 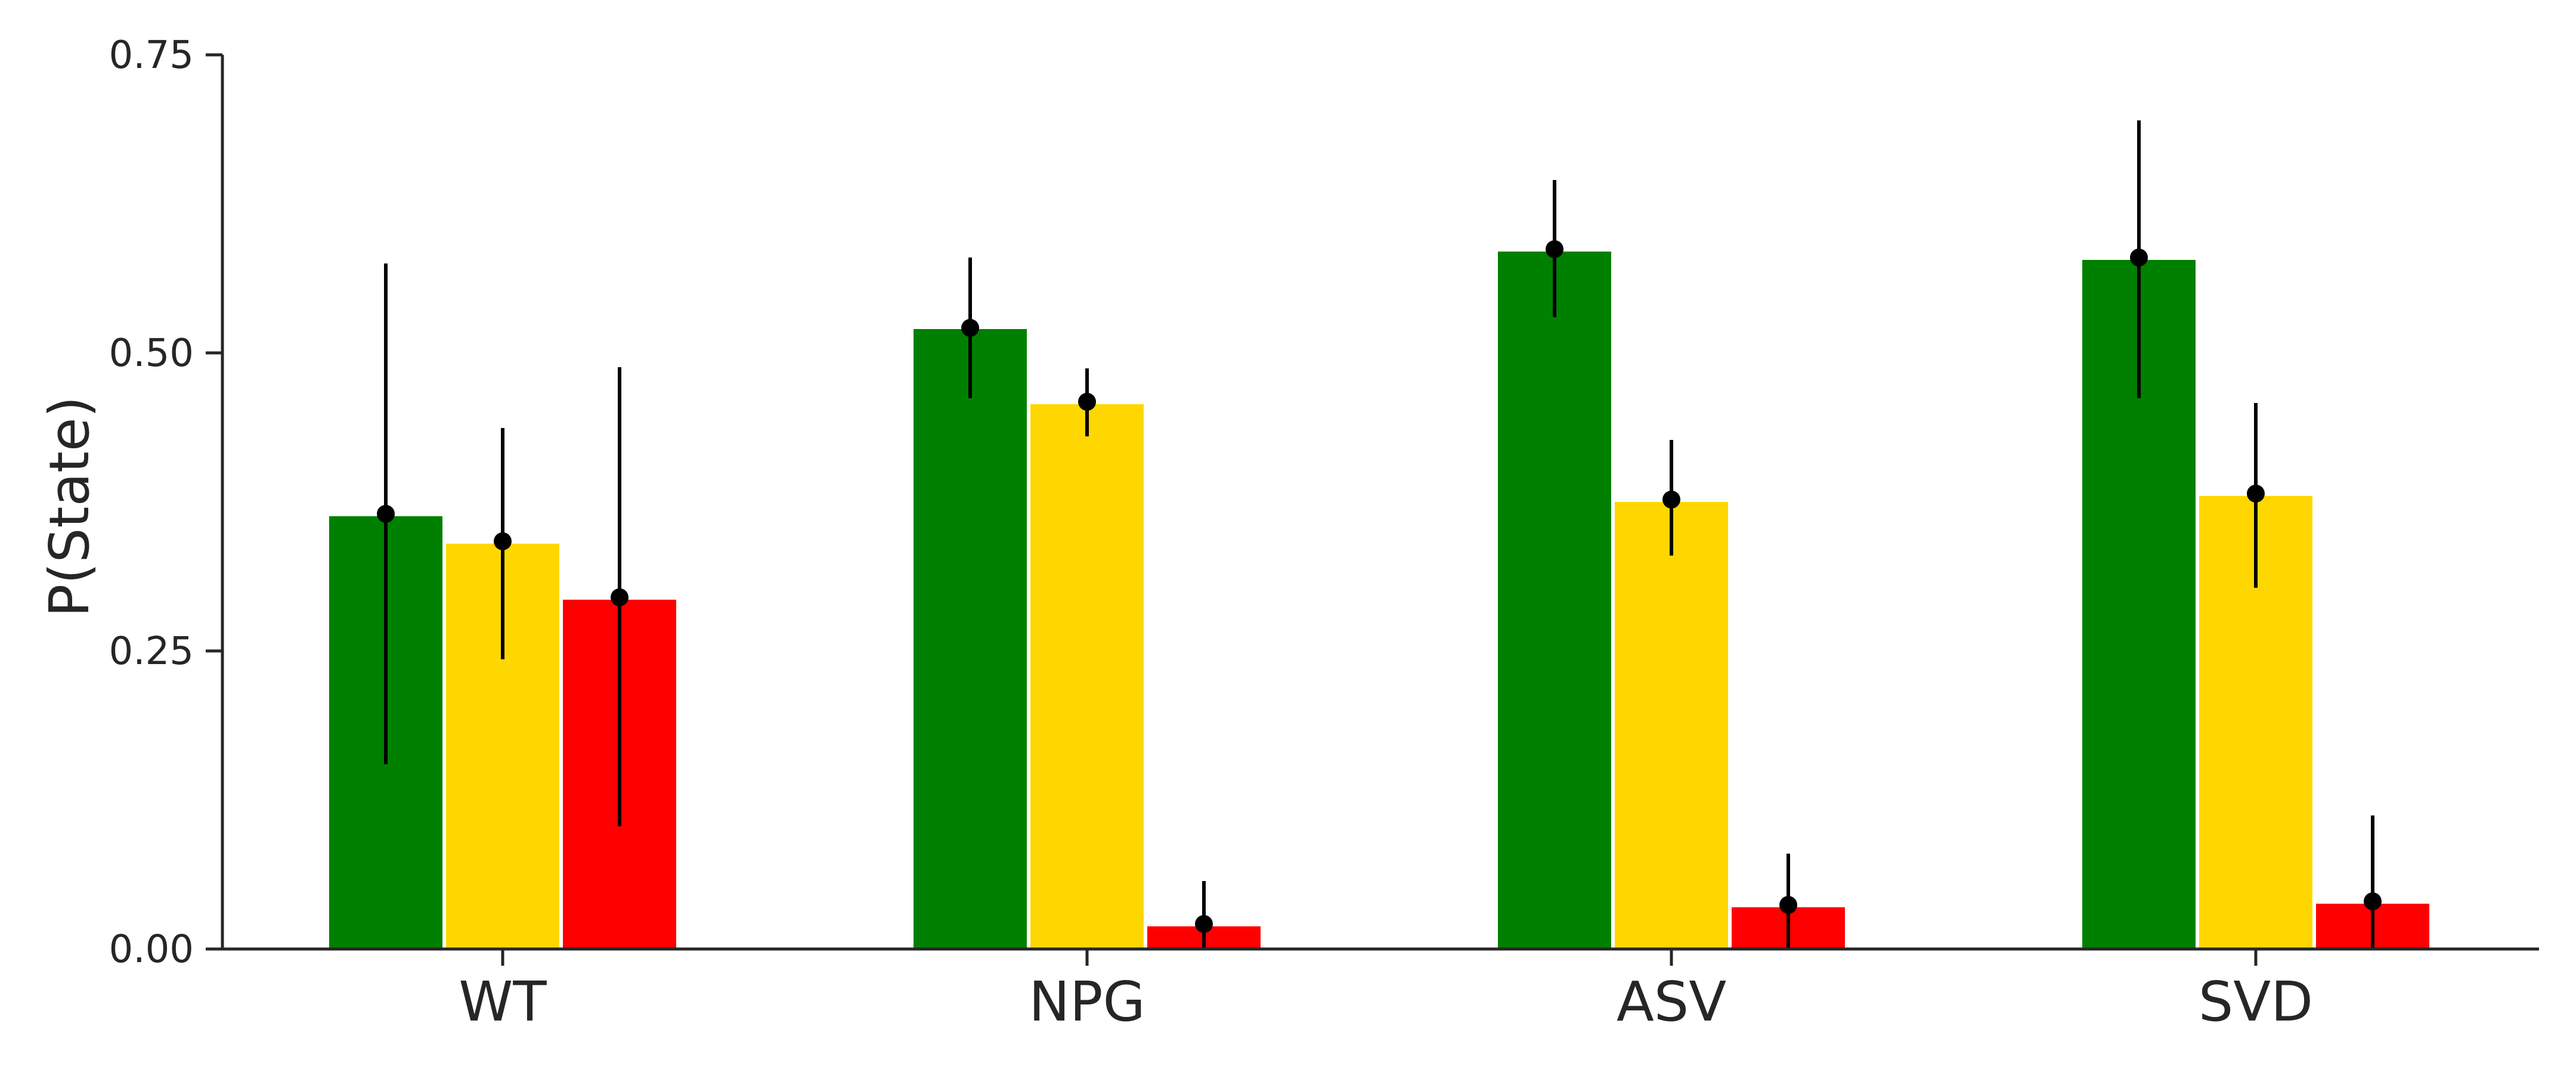 I want to click on y-tick-label: 0.75, so click(x=151, y=55).